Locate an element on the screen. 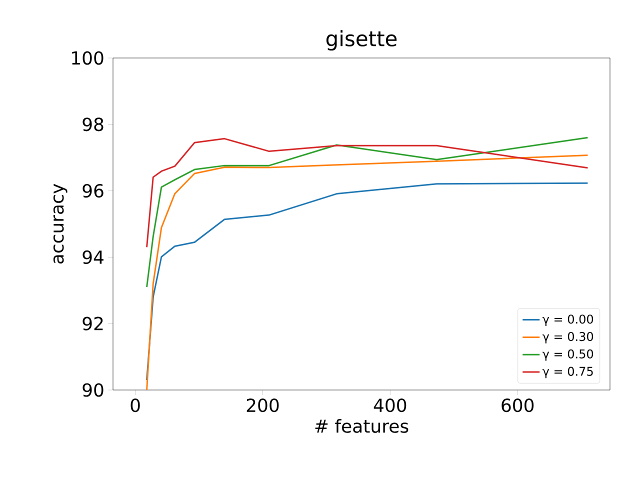 Image resolution: width=640 pixels, height=480 pixels. legend-label: γ = 0.00 is located at coordinates (568, 320).